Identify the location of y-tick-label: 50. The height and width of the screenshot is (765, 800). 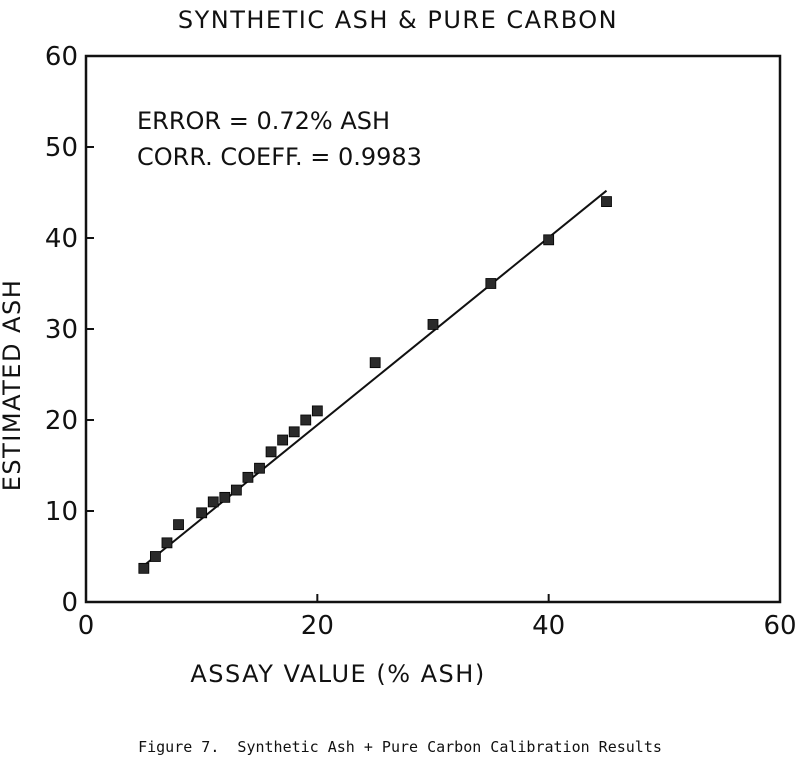
(61, 148).